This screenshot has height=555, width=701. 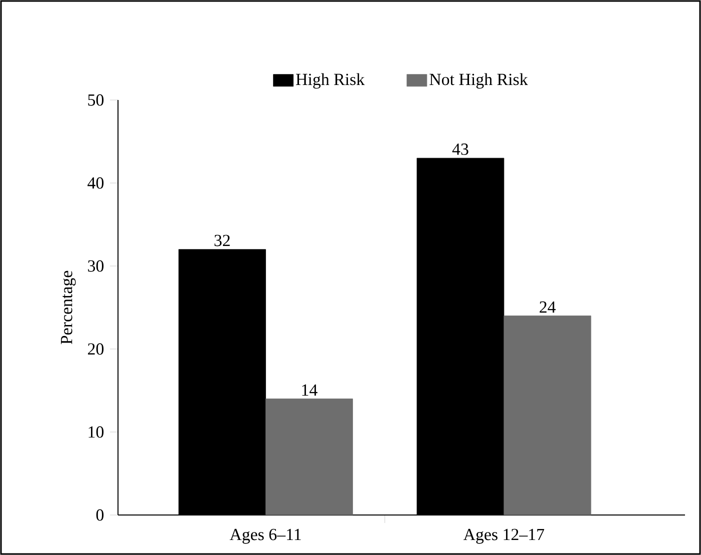 I want to click on x-tick-label: Ages 6–11, so click(x=265, y=536).